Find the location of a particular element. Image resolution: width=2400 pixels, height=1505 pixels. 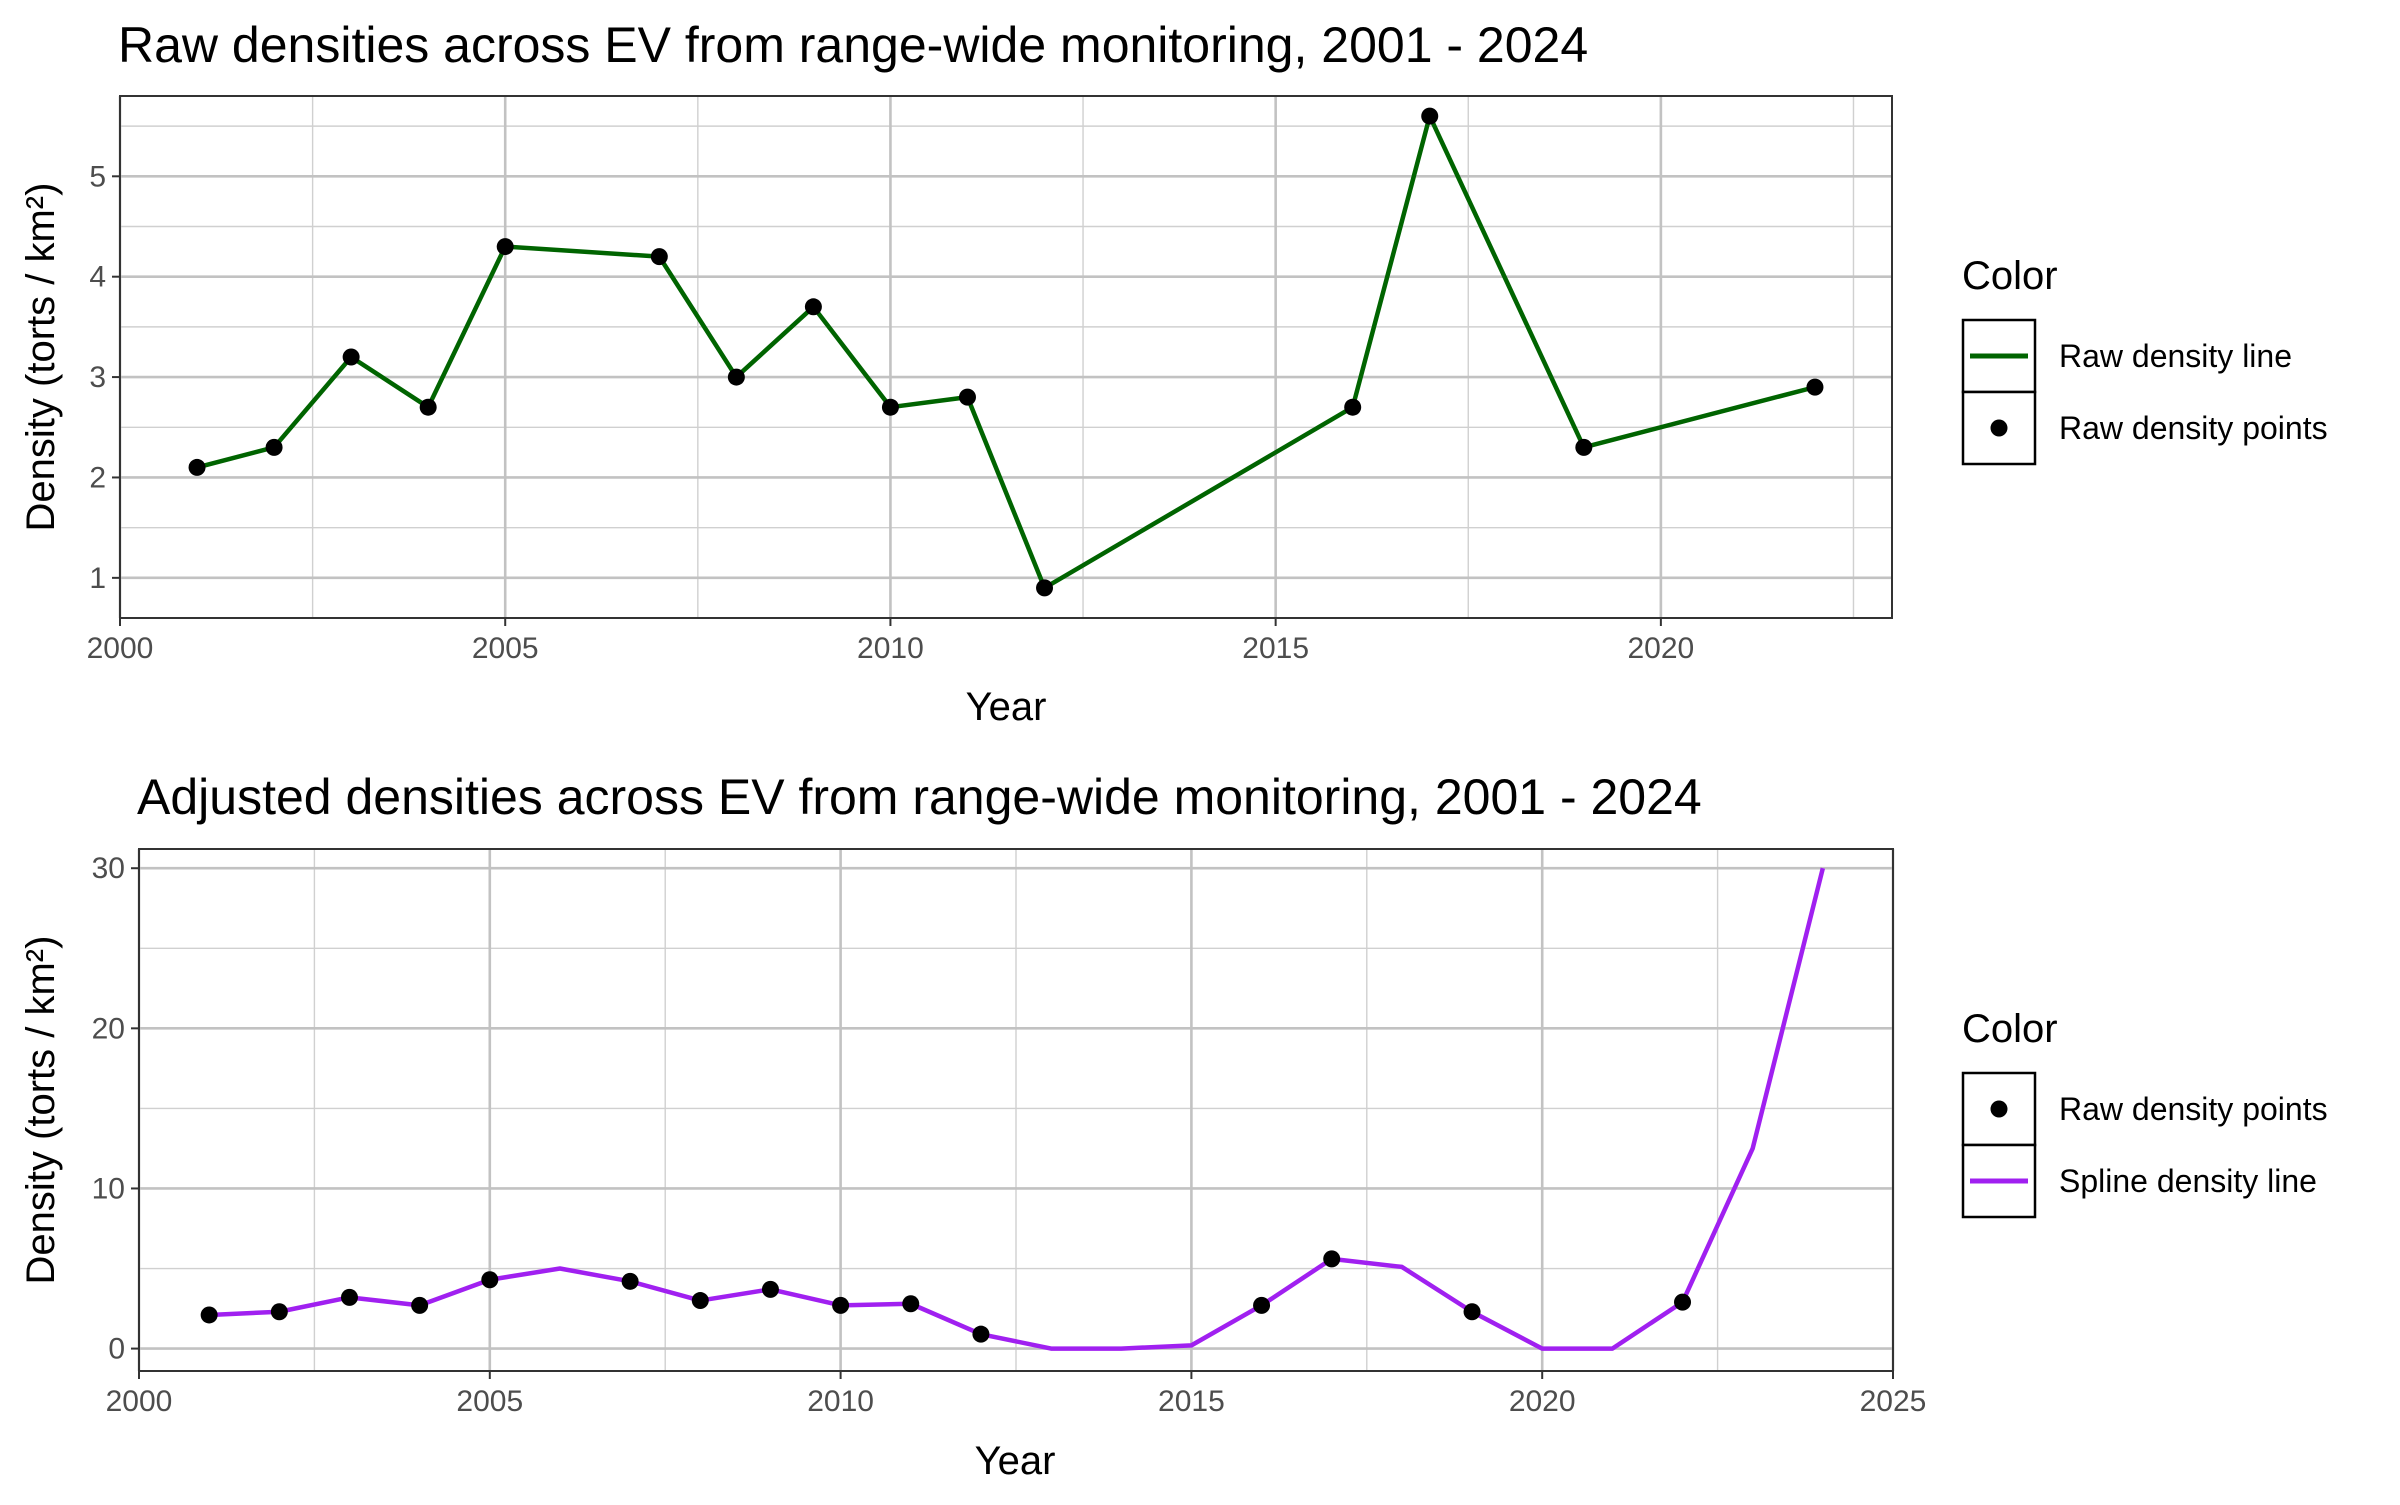

y-axis-ticks: 1 2 3 4 5 is located at coordinates (104, 377).